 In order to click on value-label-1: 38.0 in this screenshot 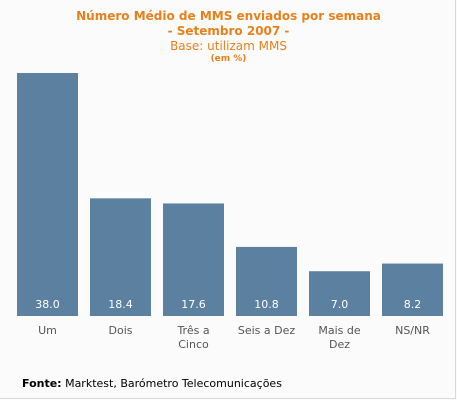, I will do `click(47, 304)`.